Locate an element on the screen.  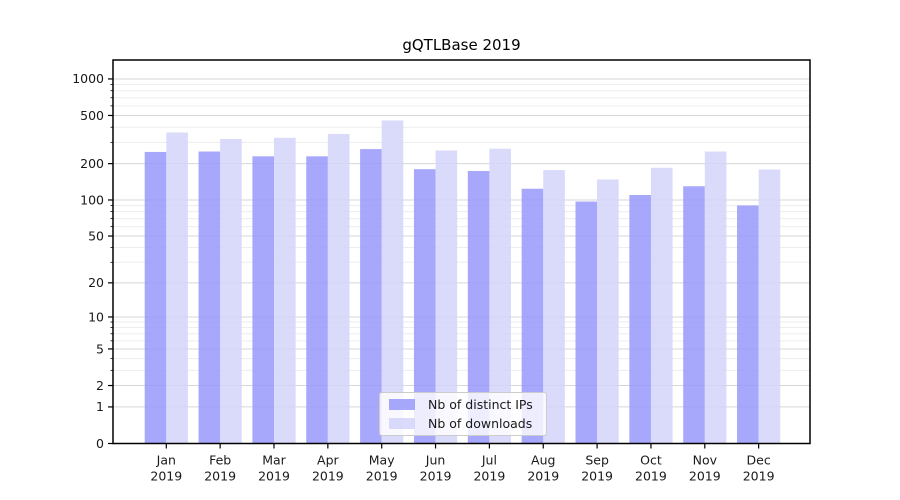
y-tick-label: 5 is located at coordinates (100, 348).